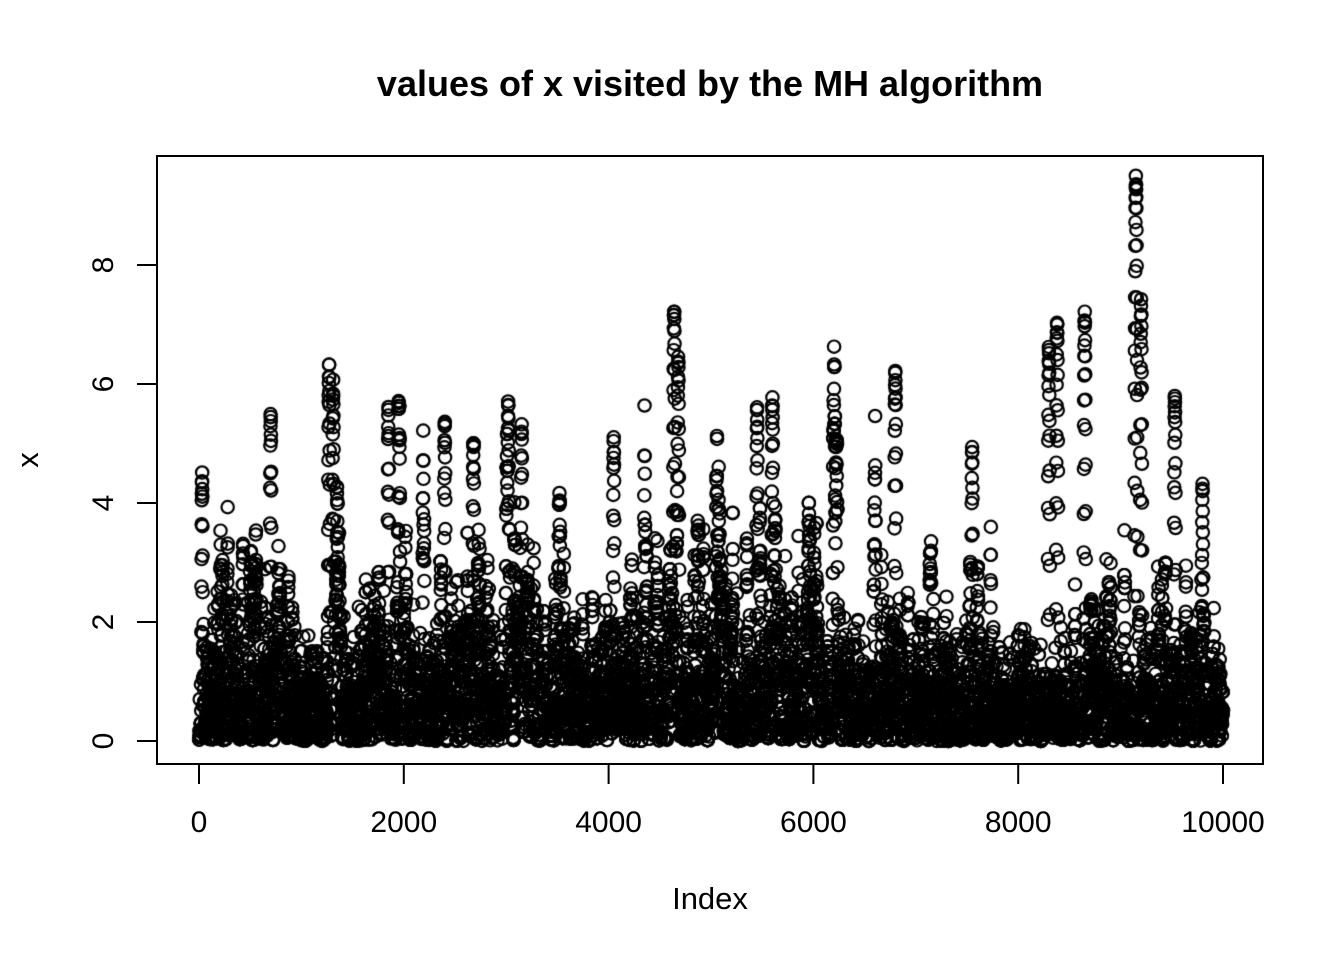 This screenshot has height=960, width=1344. Describe the element at coordinates (122, 503) in the screenshot. I see `y-axis-ticks: 0 2 4 6 8` at that location.